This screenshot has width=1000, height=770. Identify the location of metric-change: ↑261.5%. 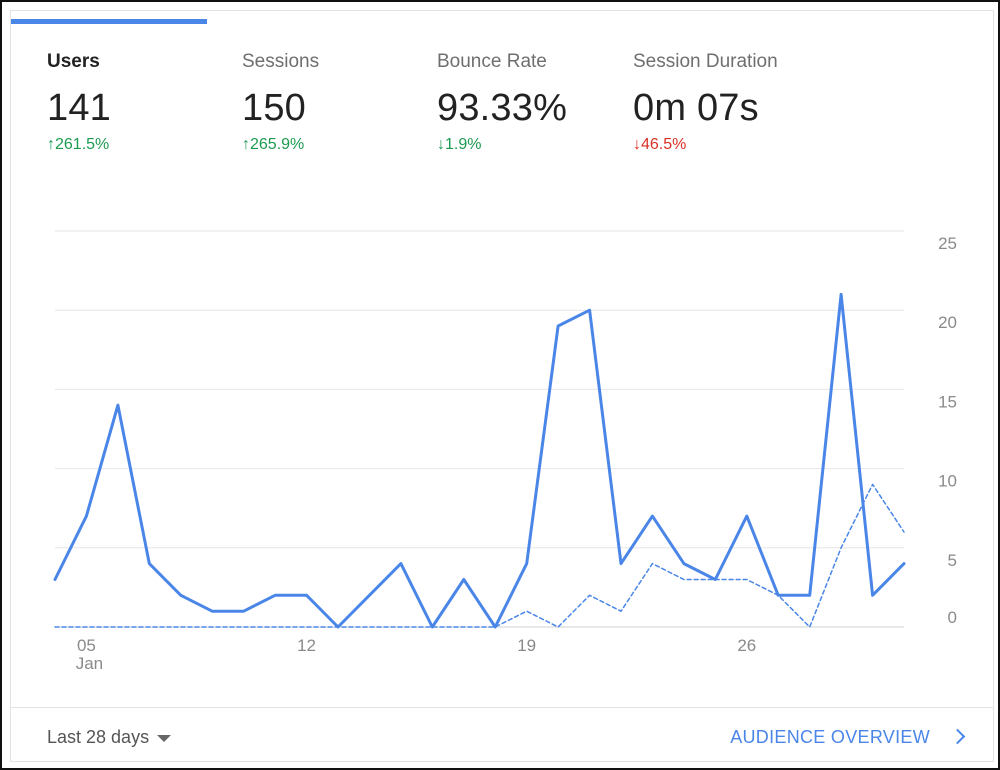
(78, 144).